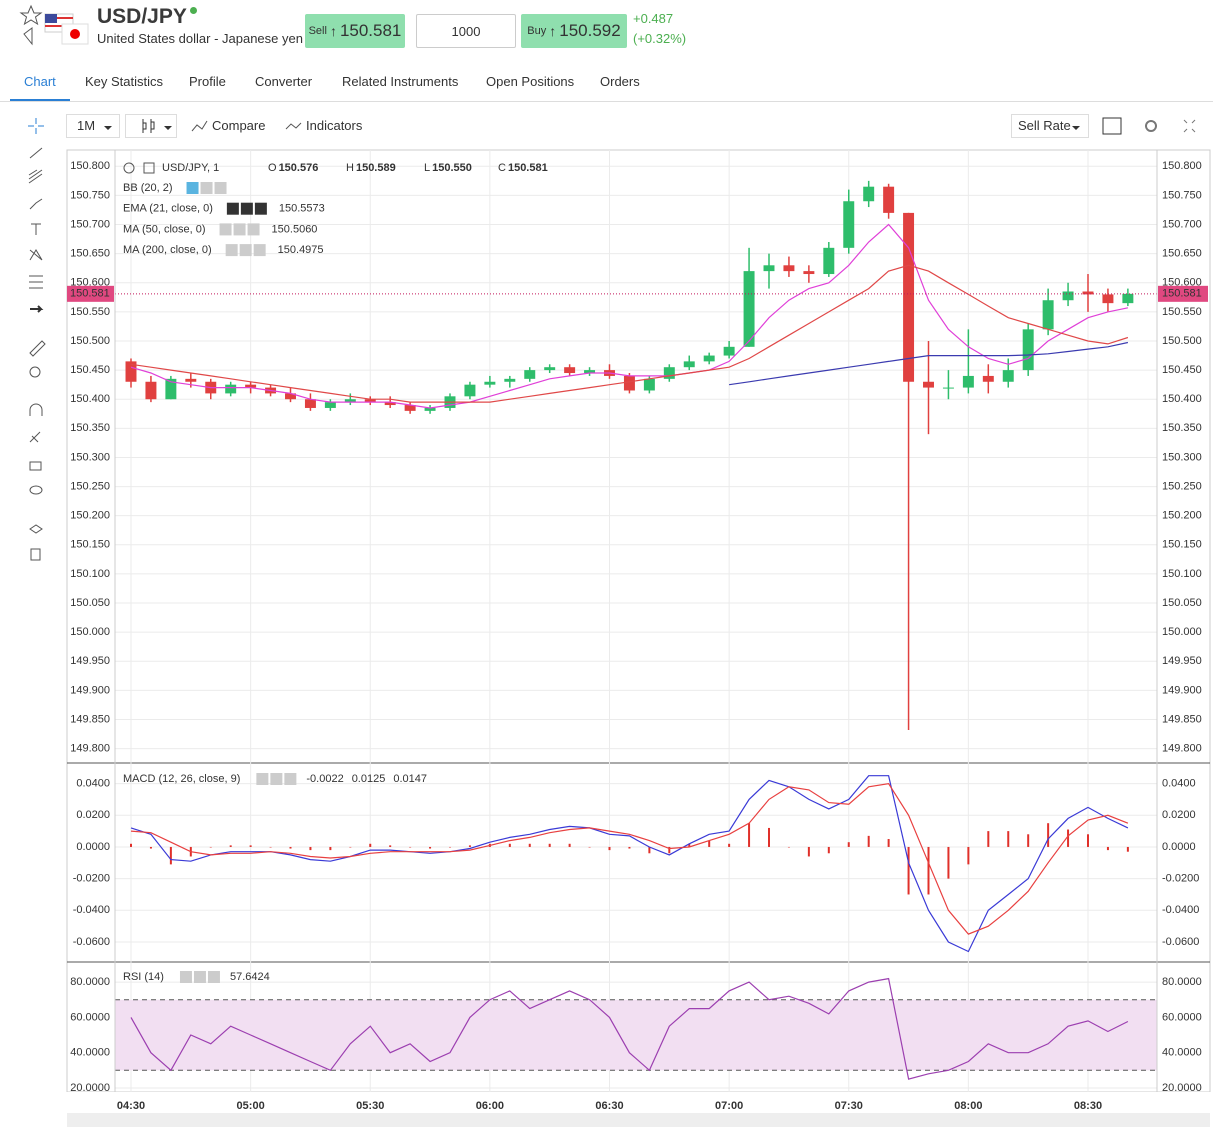 This screenshot has height=1127, width=1228. I want to click on symbol: USD/JPY, so click(142, 16).